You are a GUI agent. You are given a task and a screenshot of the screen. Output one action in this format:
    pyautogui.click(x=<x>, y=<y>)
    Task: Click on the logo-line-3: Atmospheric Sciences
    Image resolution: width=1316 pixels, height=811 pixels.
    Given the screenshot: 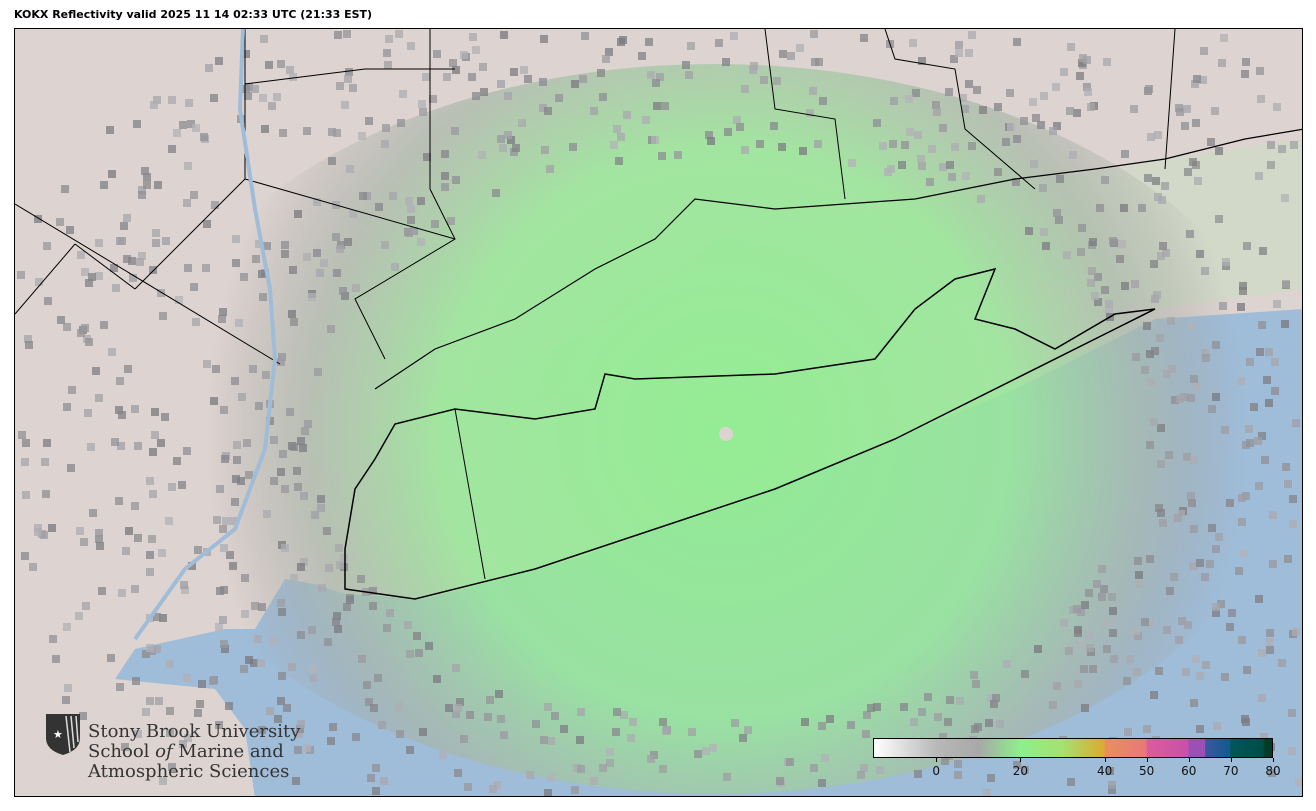 What is the action you would take?
    pyautogui.click(x=189, y=771)
    